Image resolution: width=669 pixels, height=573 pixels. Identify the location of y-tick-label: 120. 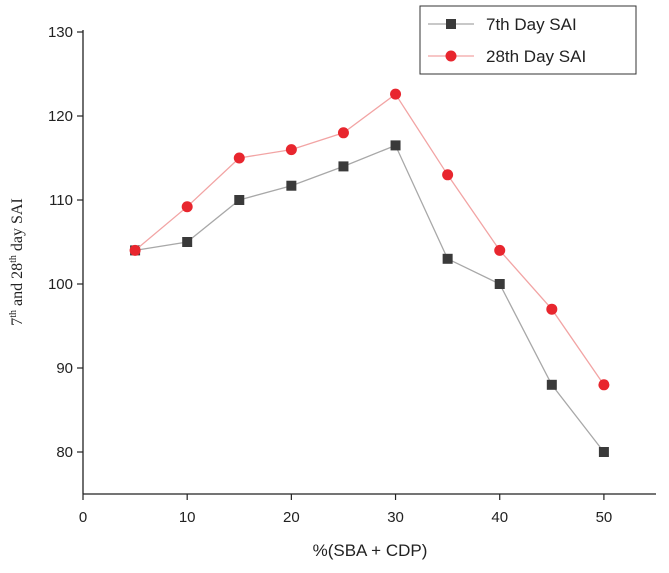
(60, 116).